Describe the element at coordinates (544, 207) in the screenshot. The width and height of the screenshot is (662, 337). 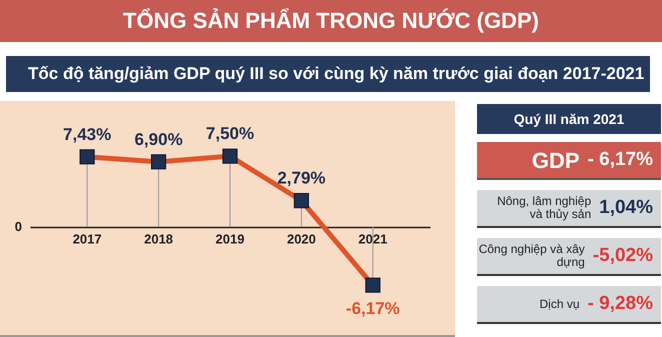
I see `category-label: Nông, lâm nghiệp và thủy sản` at that location.